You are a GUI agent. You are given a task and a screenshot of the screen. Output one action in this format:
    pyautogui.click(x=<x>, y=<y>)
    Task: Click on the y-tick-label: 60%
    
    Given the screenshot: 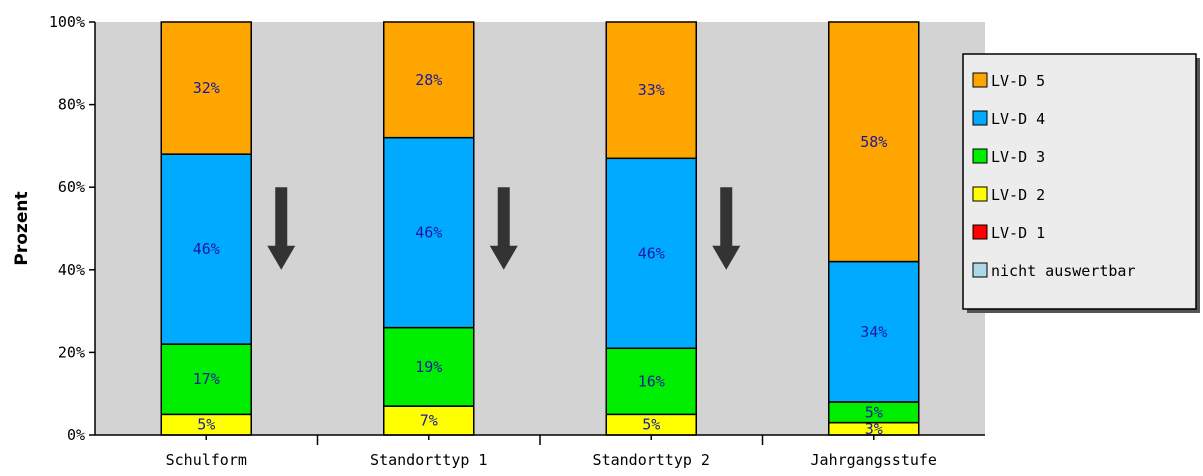 What is the action you would take?
    pyautogui.click(x=71, y=187)
    